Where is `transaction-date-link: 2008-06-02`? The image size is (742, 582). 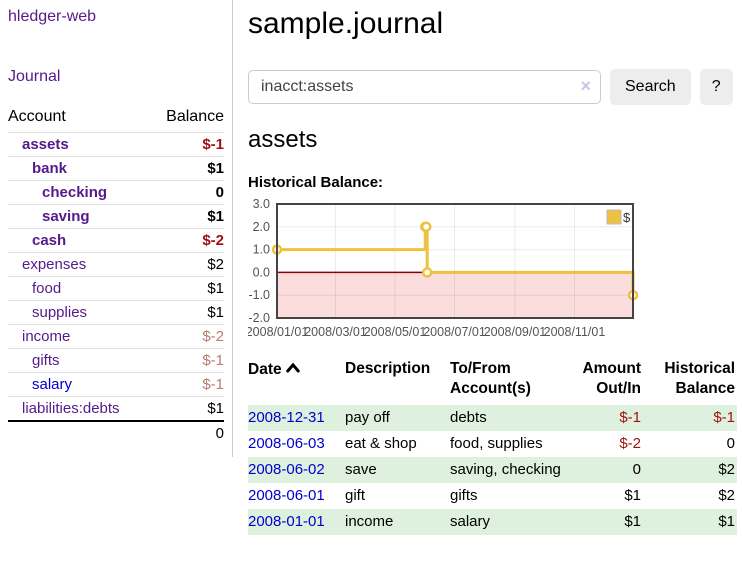 transaction-date-link: 2008-06-02 is located at coordinates (286, 469).